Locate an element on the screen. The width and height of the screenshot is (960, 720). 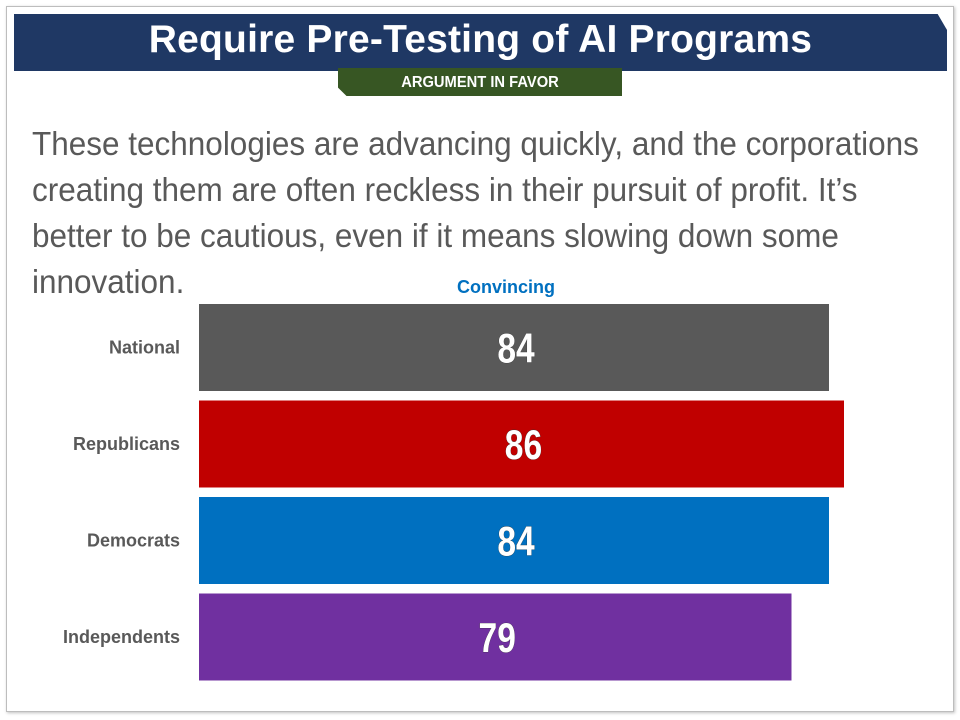
bar-independents is located at coordinates (495, 637).